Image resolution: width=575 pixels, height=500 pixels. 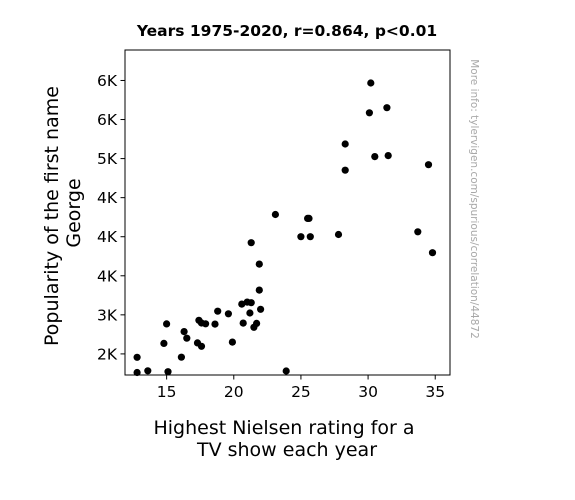 I want to click on y-axis-label-line-1: Popularity of the first name, so click(x=52, y=216).